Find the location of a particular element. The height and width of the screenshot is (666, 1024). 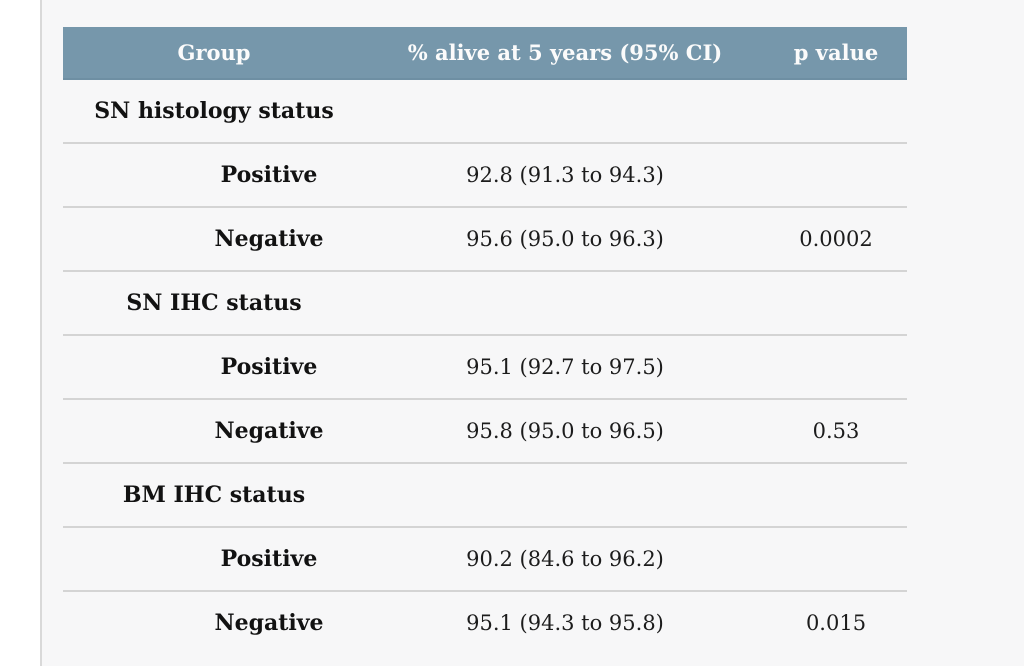

table-row: Negative 95.6 (95.0 to 96.3) 0.0002 is located at coordinates (485, 240).